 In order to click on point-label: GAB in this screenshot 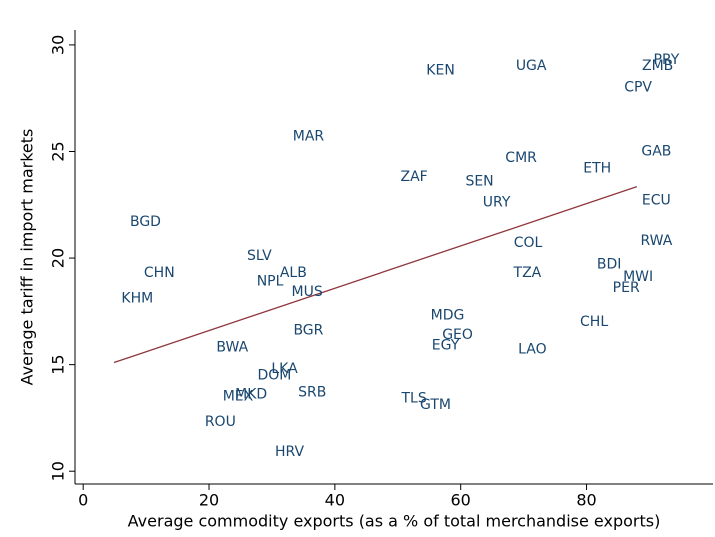, I will do `click(656, 151)`.